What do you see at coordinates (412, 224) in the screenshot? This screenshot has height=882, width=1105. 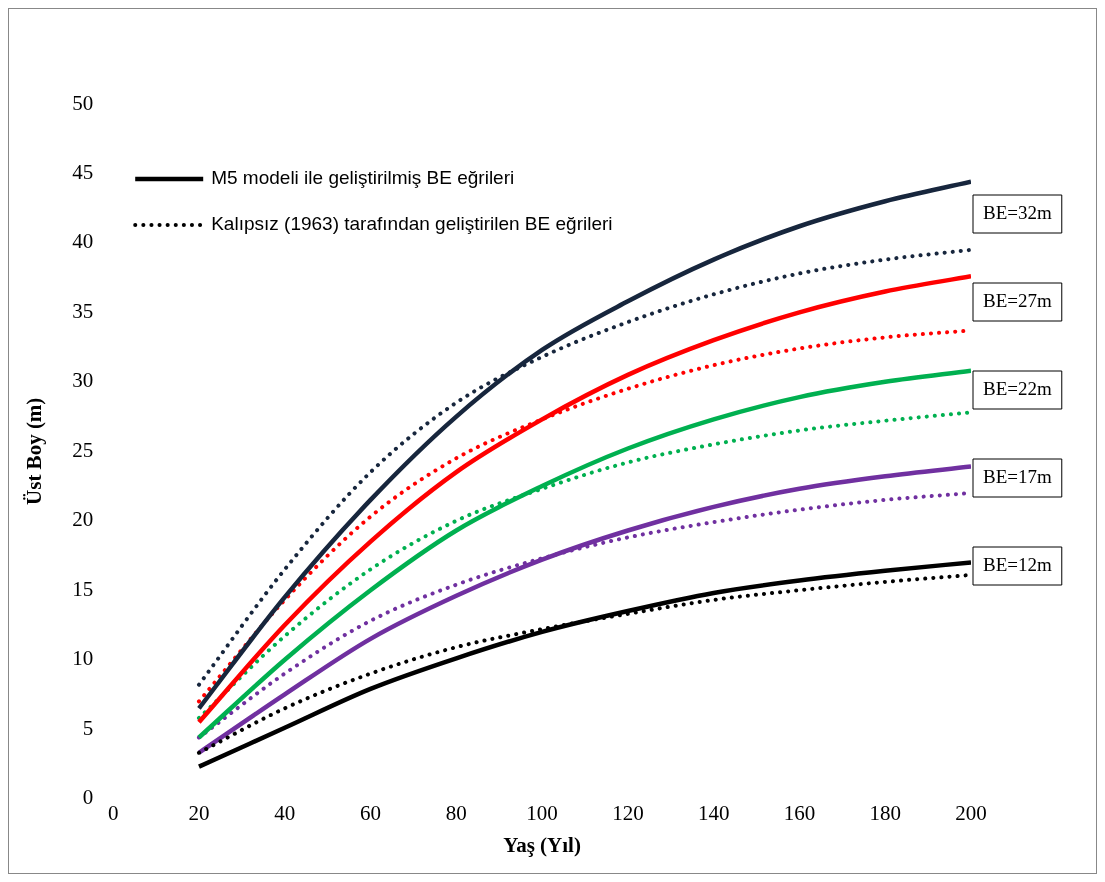 I see `legend-label: Kalıpsız (1963) tarafından geliştirilen BE eğrileri` at bounding box center [412, 224].